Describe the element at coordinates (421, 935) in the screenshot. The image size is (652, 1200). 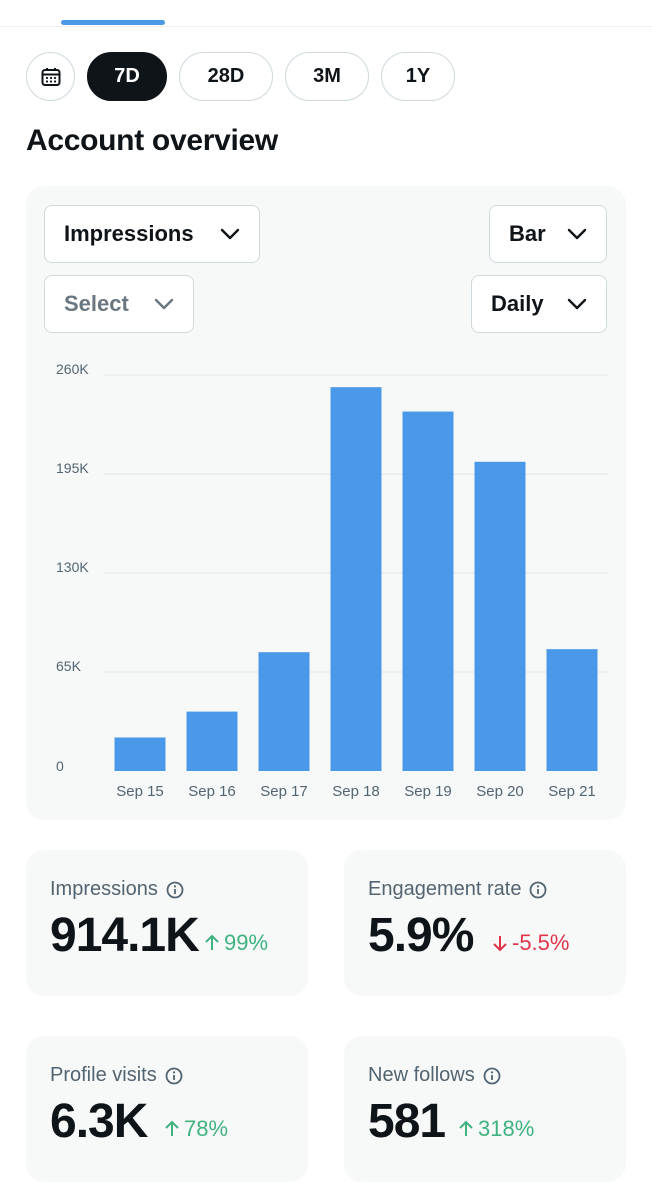
I see `stat-value: 5.9%` at that location.